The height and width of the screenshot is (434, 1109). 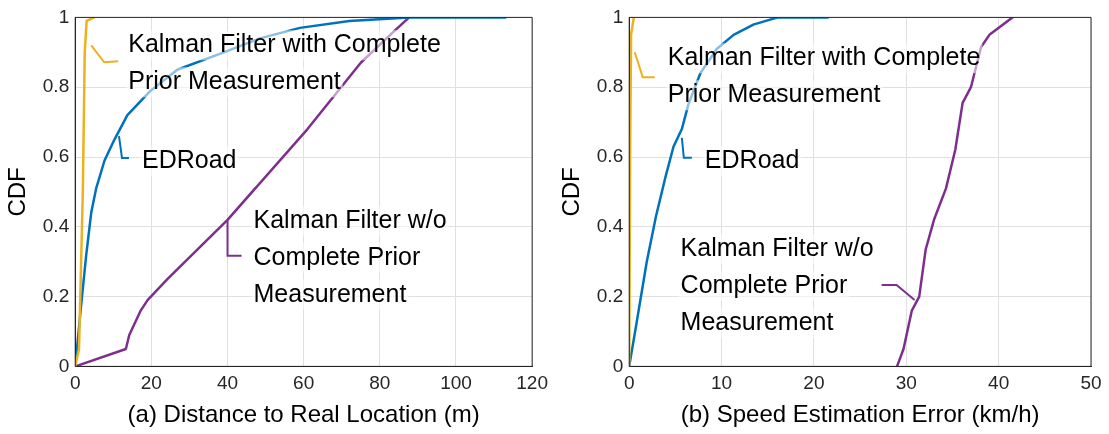 What do you see at coordinates (1091, 383) in the screenshot?
I see `x-tick-label: 50` at bounding box center [1091, 383].